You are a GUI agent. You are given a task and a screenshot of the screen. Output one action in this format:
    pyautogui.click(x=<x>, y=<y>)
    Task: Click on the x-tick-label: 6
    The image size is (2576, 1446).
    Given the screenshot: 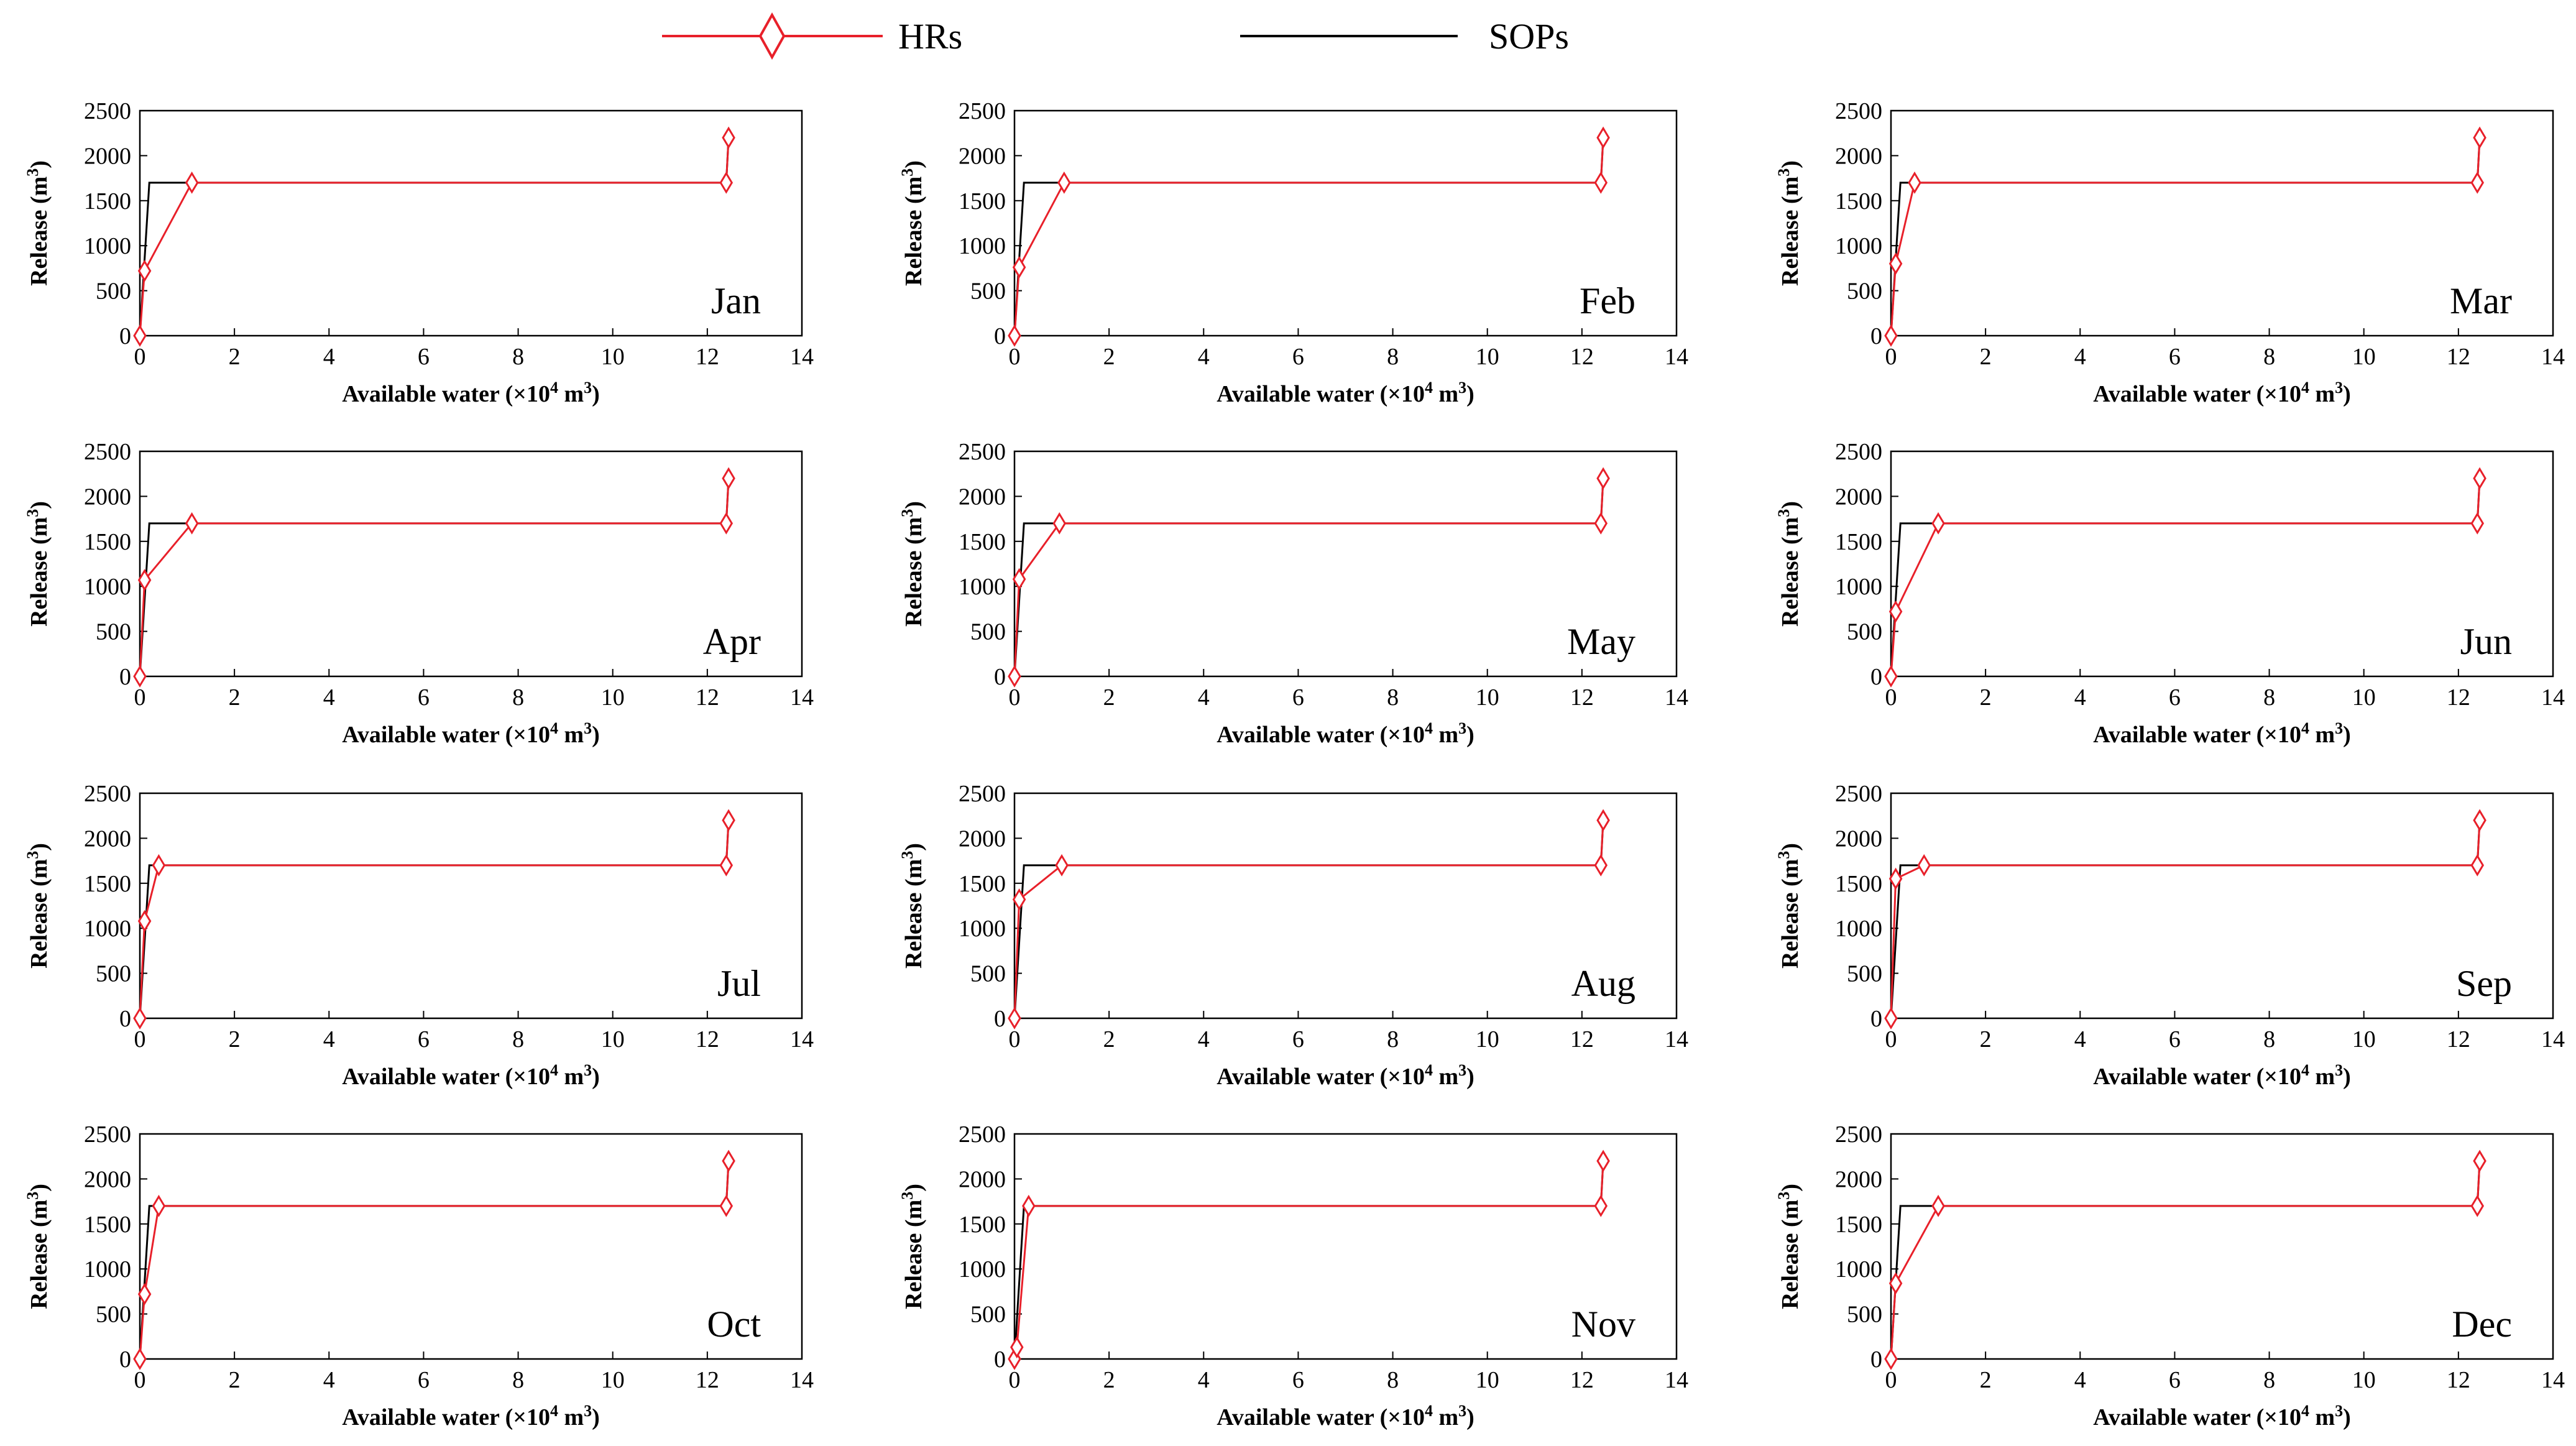 What is the action you would take?
    pyautogui.click(x=424, y=697)
    